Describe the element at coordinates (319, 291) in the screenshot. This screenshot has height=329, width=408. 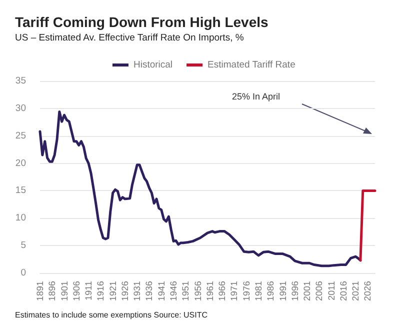
I see `x-tick-label: 2006` at that location.